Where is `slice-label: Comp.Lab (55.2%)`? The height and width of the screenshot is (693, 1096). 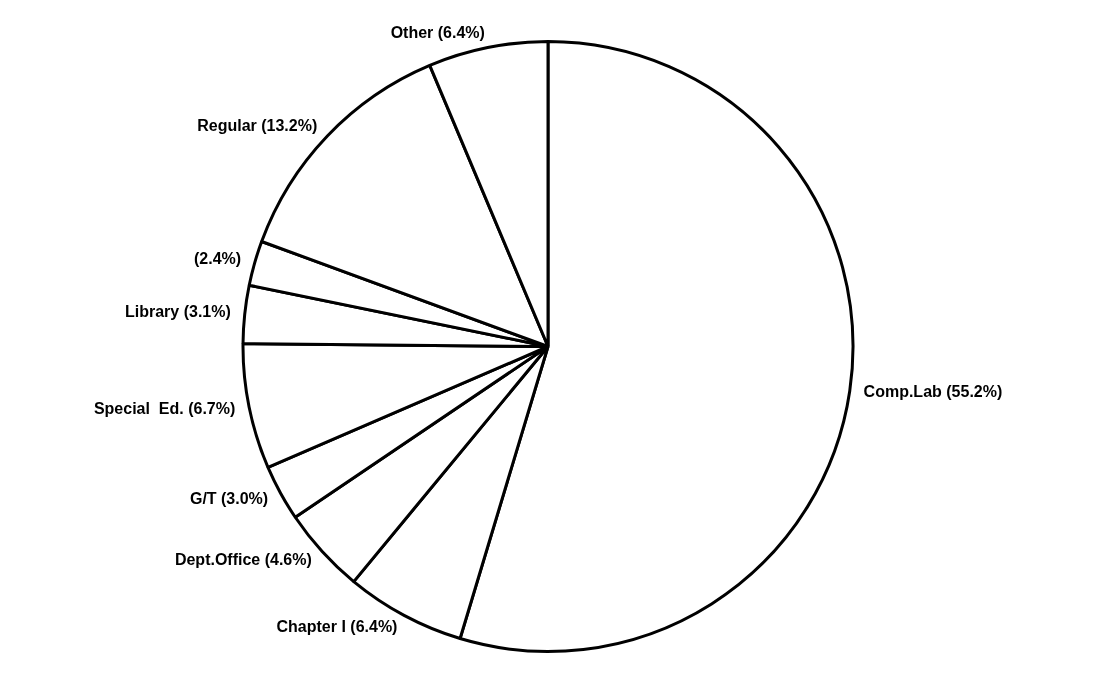 slice-label: Comp.Lab (55.2%) is located at coordinates (933, 392).